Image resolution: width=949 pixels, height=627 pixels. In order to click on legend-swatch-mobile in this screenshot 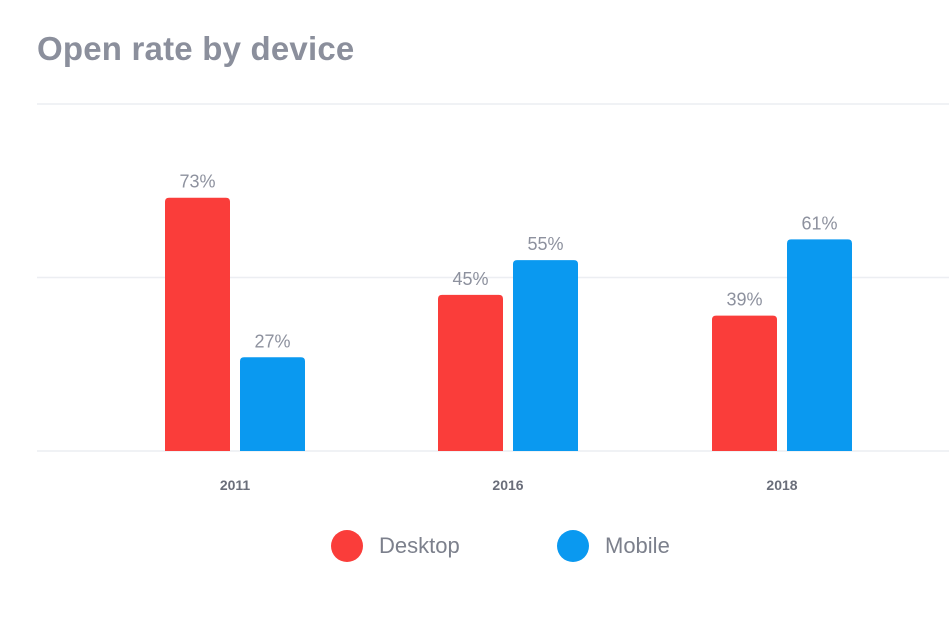, I will do `click(573, 546)`.